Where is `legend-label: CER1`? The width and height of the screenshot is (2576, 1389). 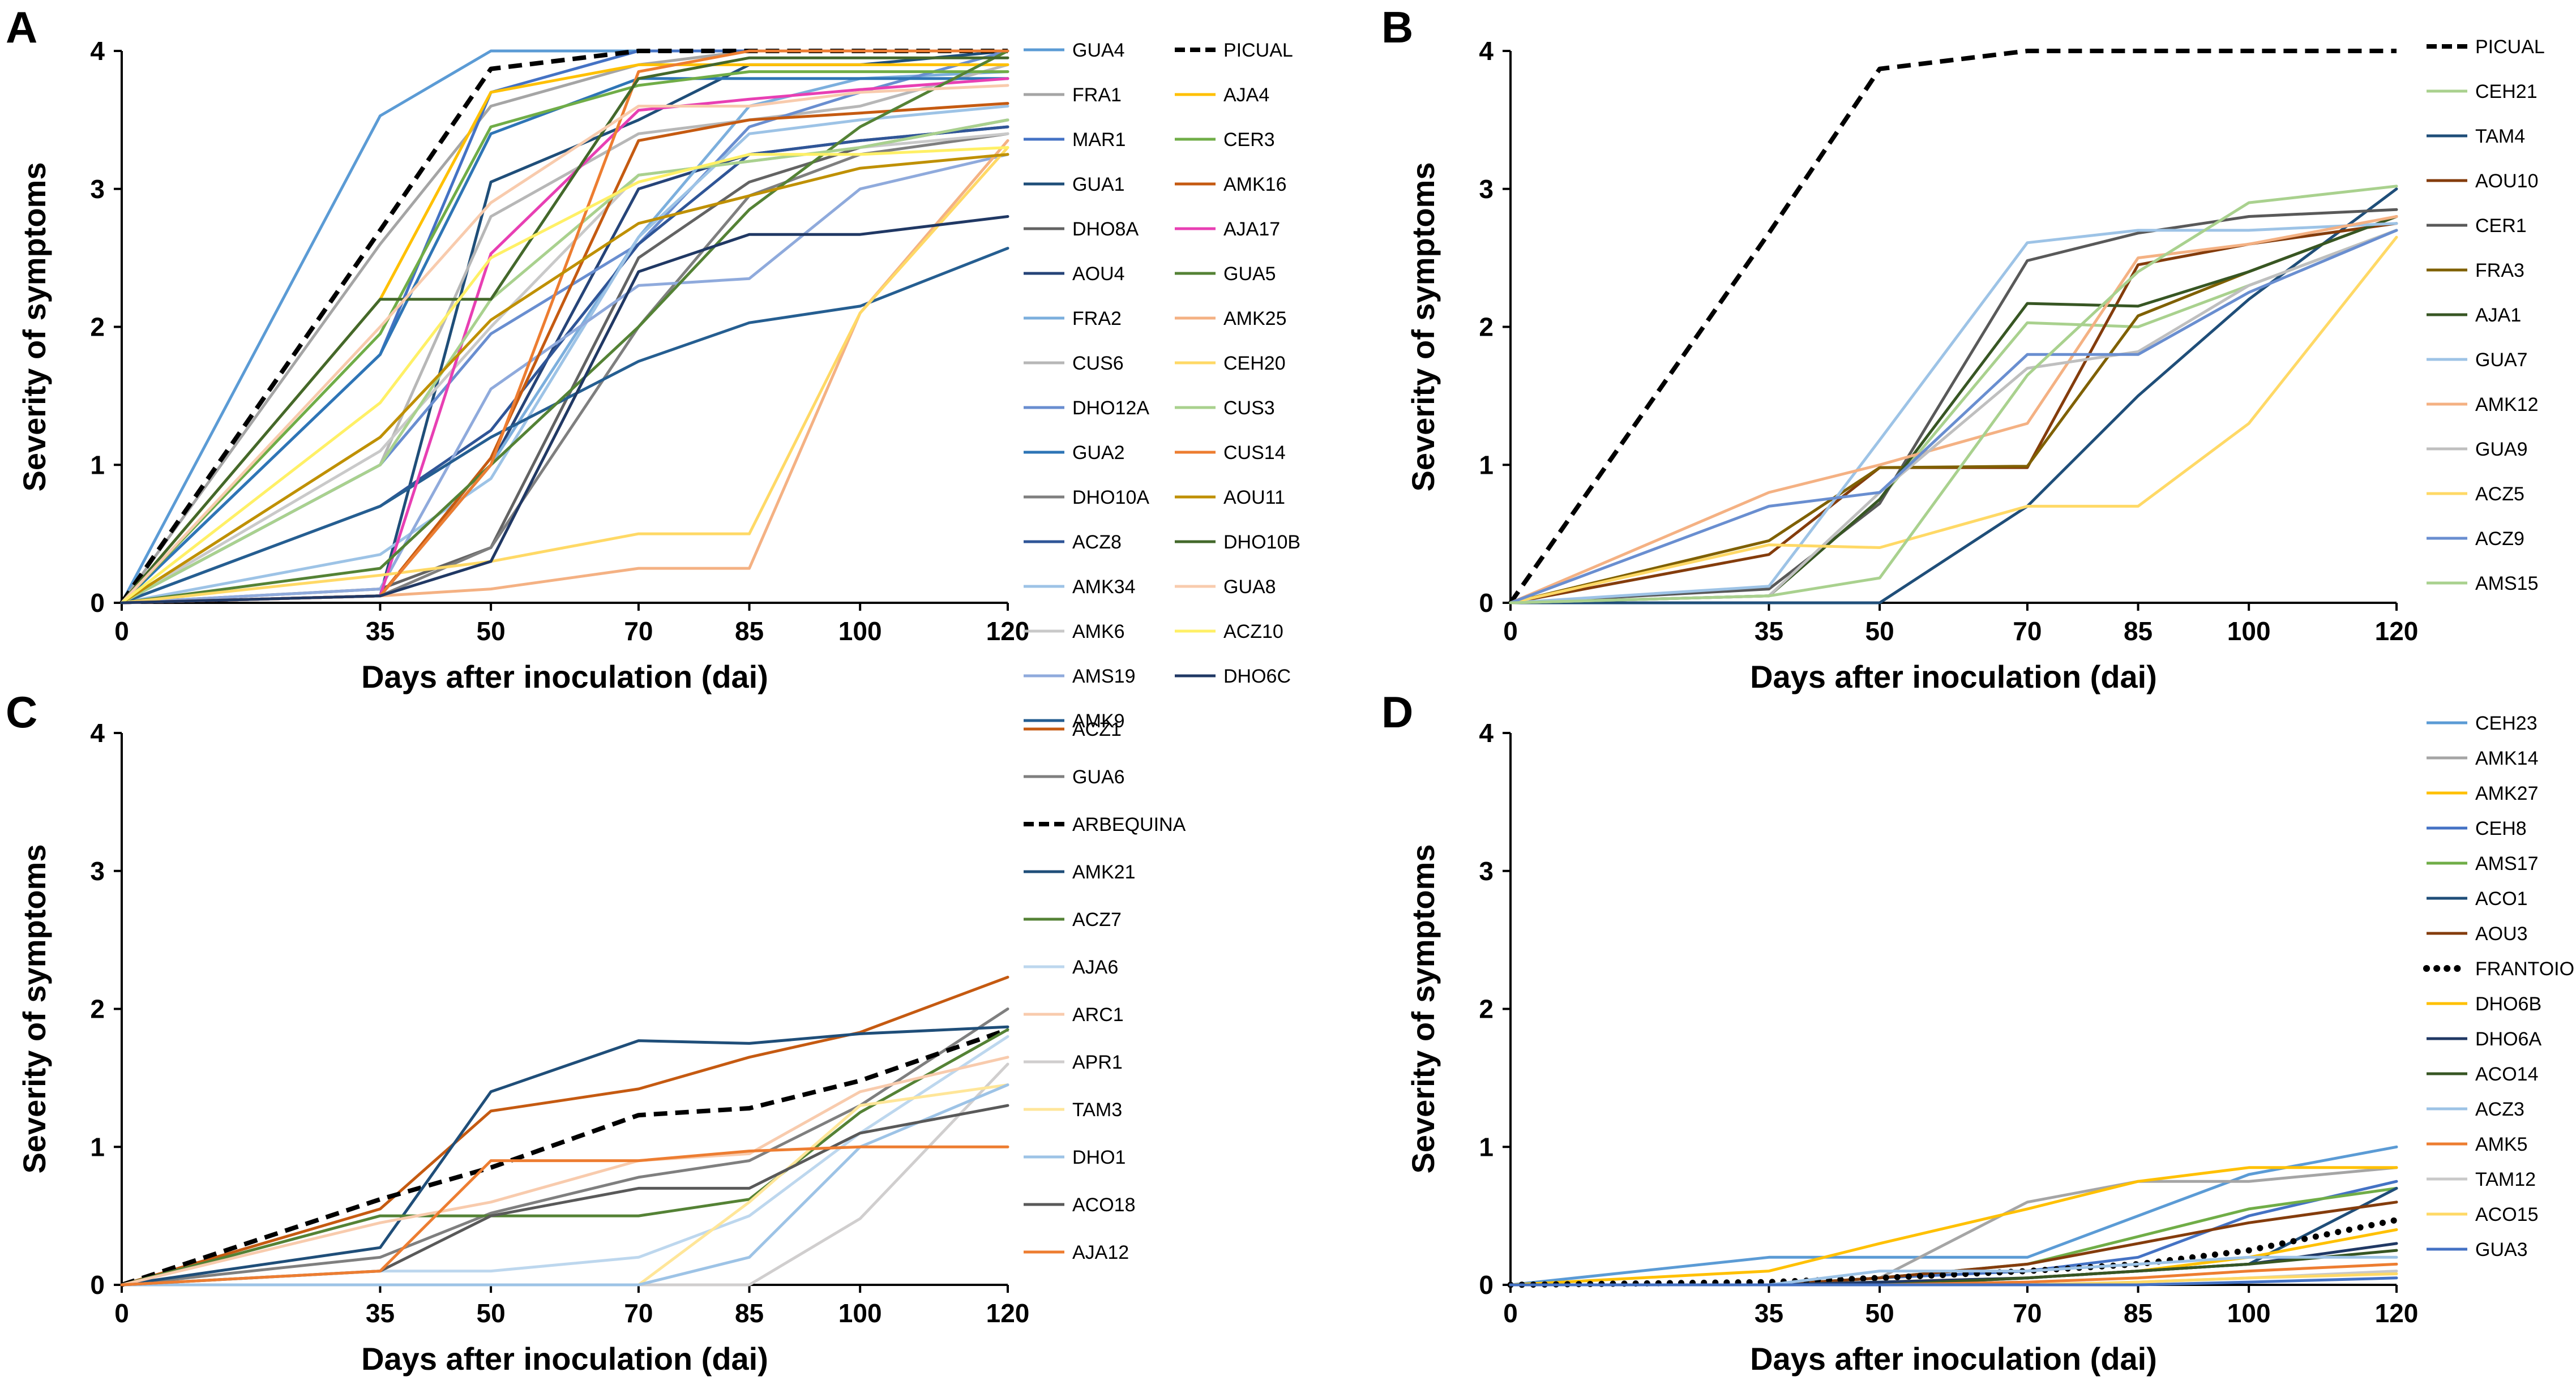 legend-label: CER1 is located at coordinates (2501, 226).